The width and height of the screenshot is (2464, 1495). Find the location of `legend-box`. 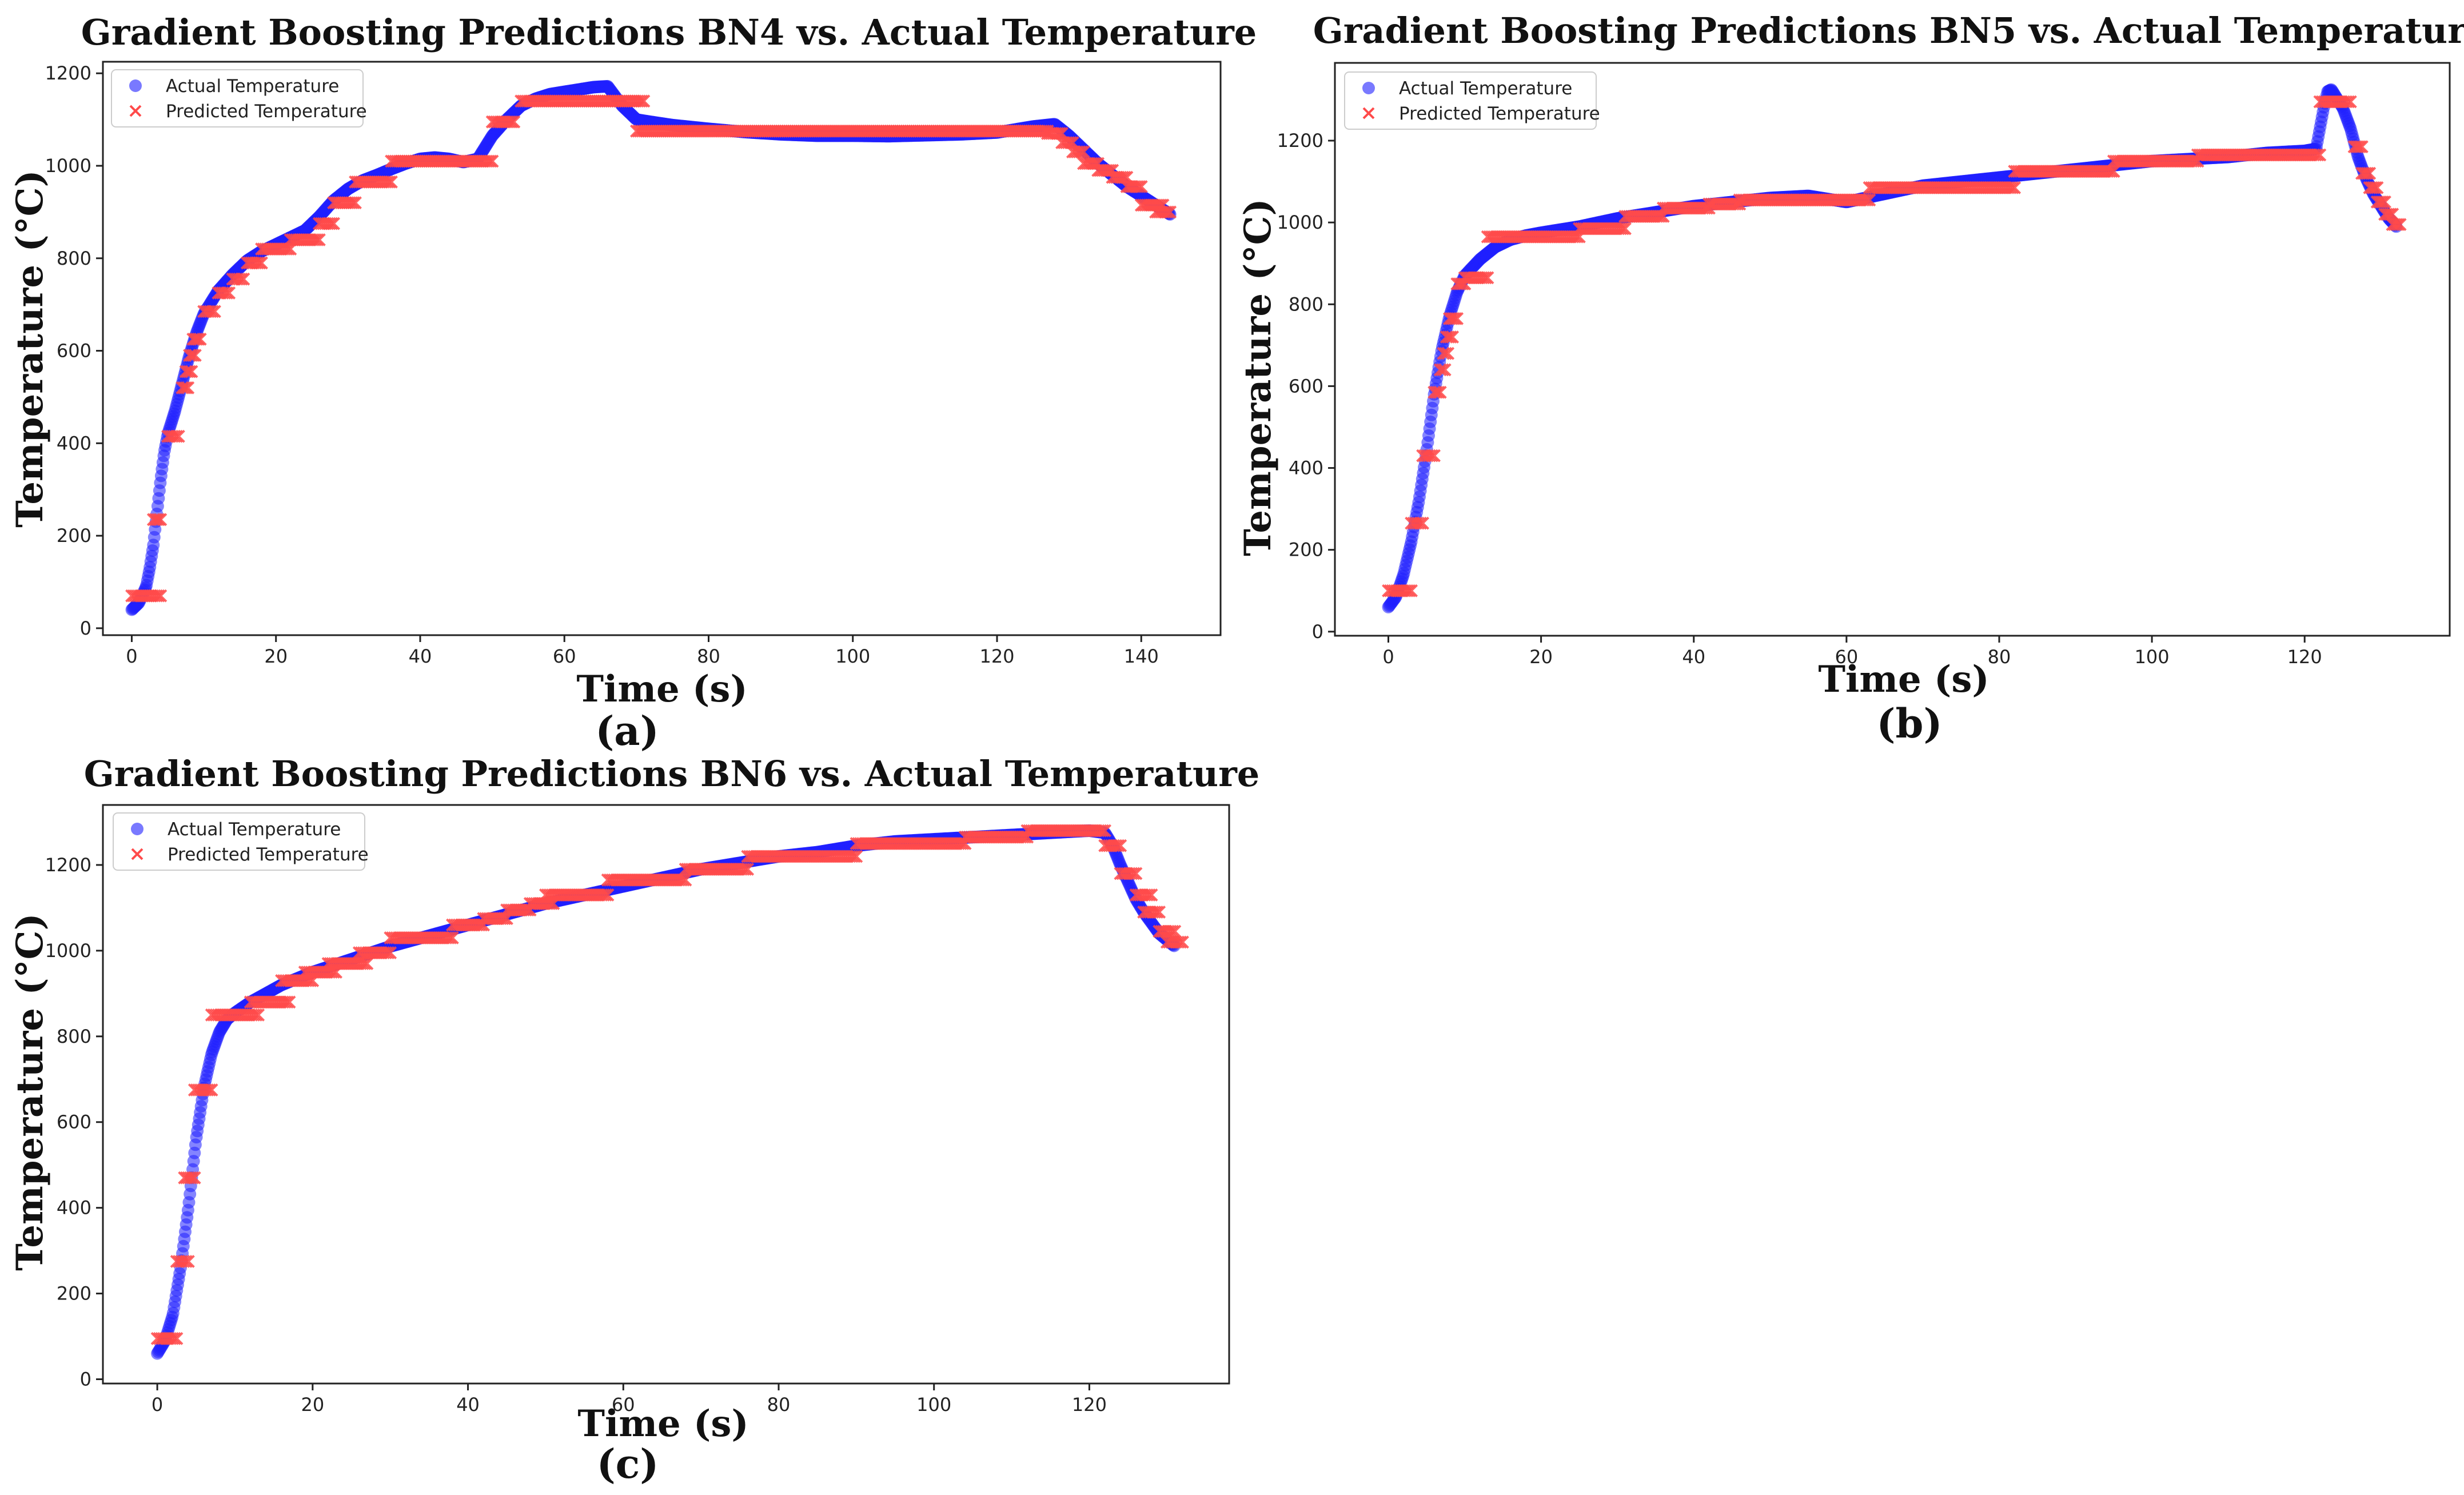

legend-box is located at coordinates (238, 98).